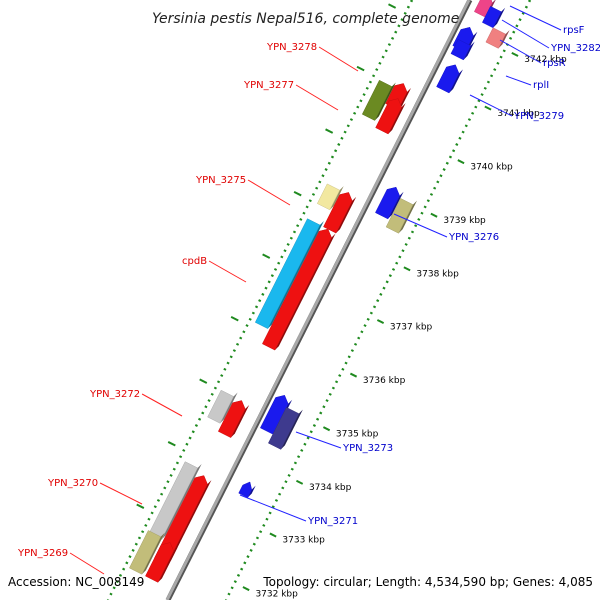 The height and width of the screenshot is (600, 600). Describe the element at coordinates (42, 553) in the screenshot. I see `gene-label-ypn_3269: YPN_3269` at that location.